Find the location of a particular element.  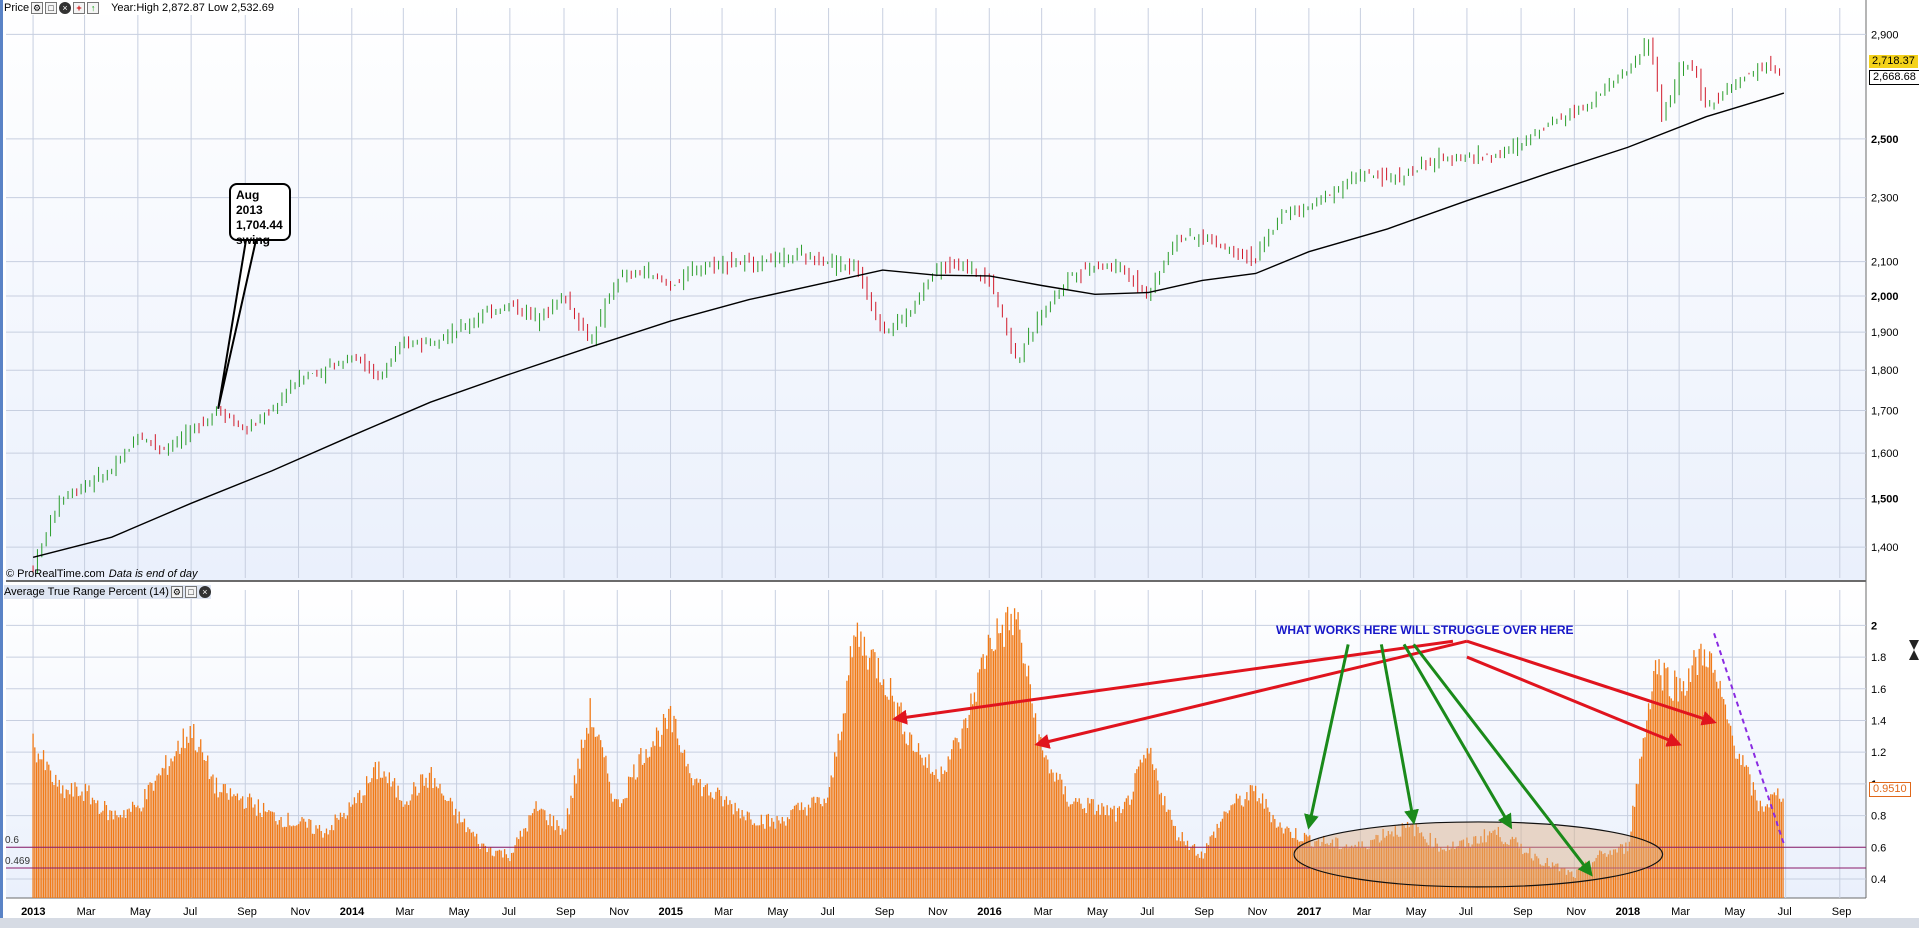

price-y-tick-label: 1,800 is located at coordinates (1885, 371).